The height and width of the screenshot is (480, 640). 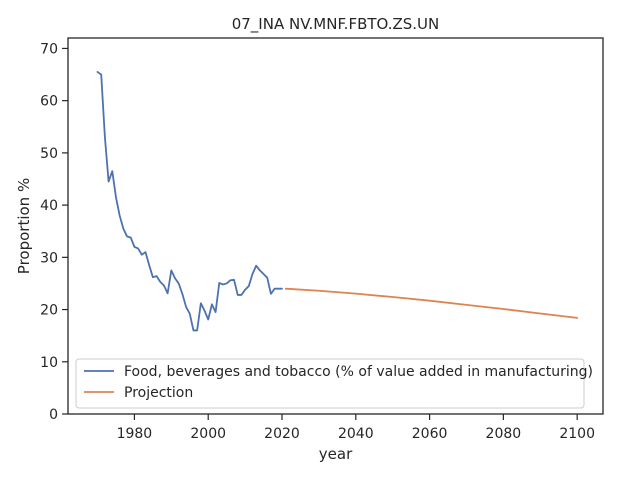 I want to click on x-axis-label: year, so click(x=336, y=454).